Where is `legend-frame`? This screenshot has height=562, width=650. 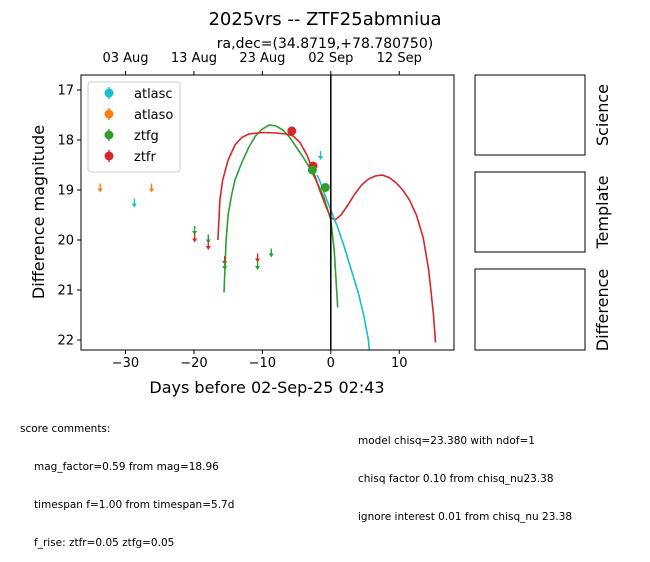
legend-frame is located at coordinates (134, 127).